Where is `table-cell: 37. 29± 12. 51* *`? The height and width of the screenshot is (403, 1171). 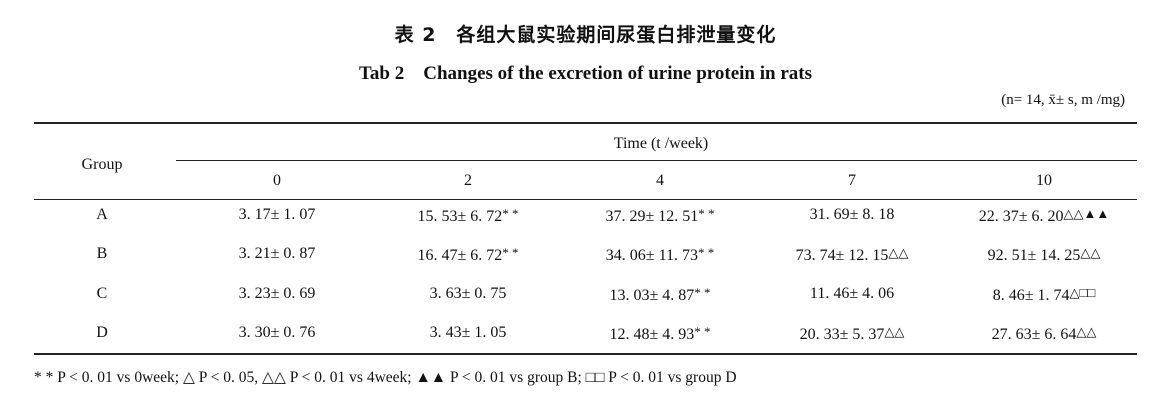 table-cell: 37. 29± 12. 51* * is located at coordinates (659, 216).